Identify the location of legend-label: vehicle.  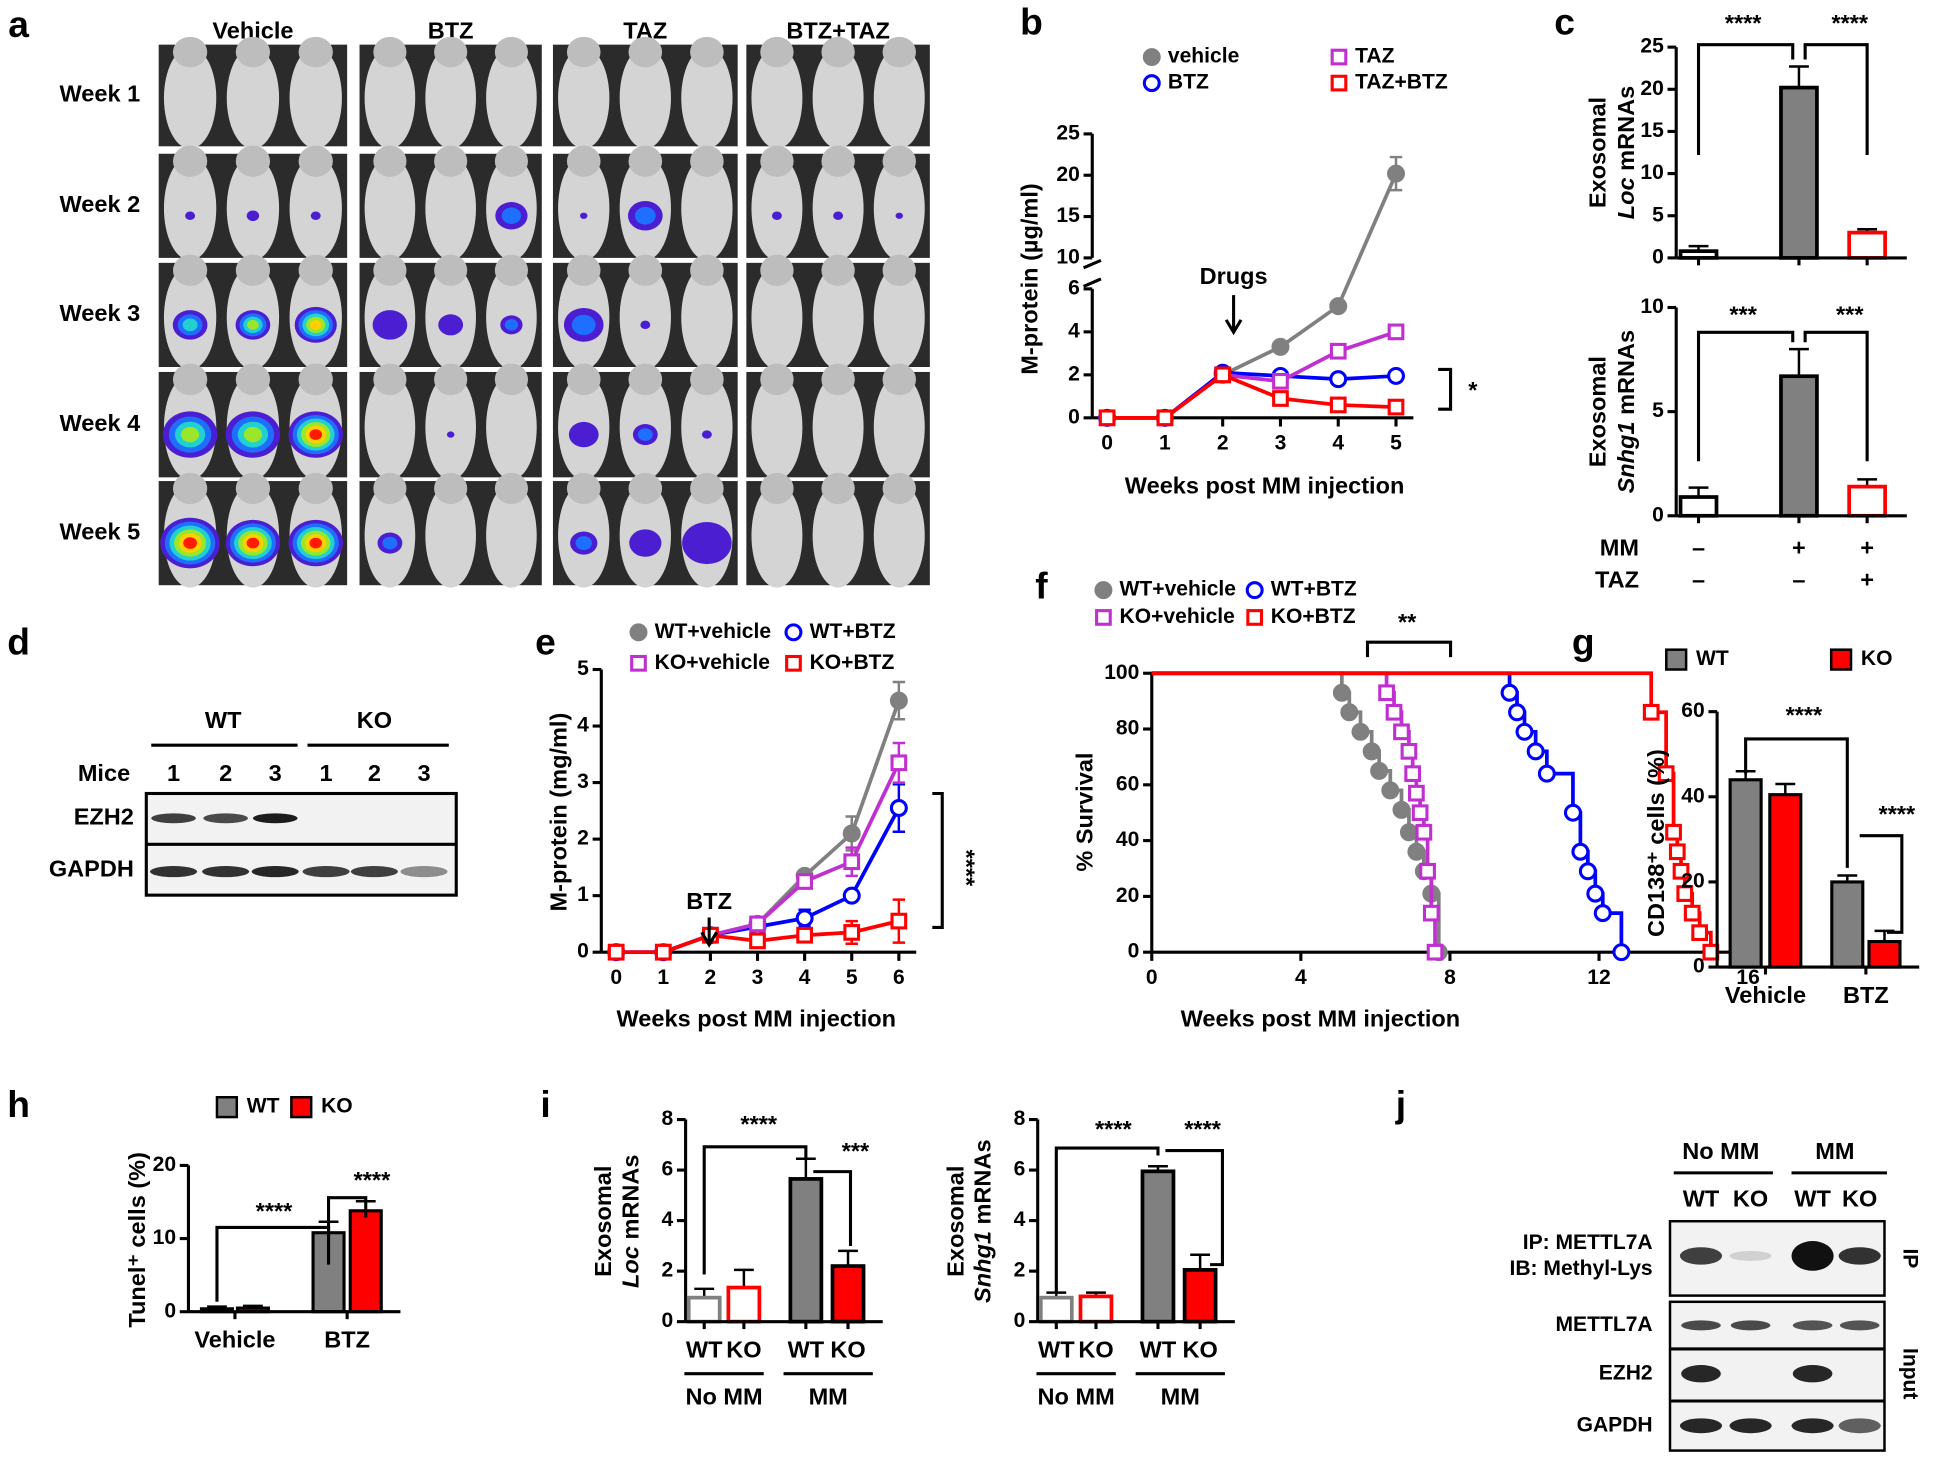
(1203, 56).